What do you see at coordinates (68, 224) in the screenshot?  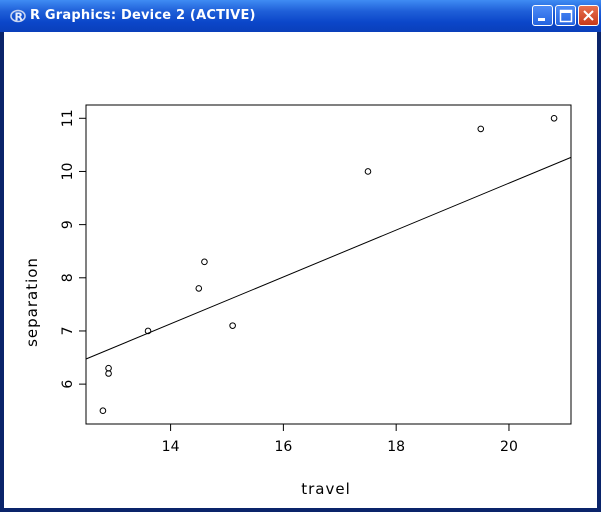 I see `y-tick-label: 9` at bounding box center [68, 224].